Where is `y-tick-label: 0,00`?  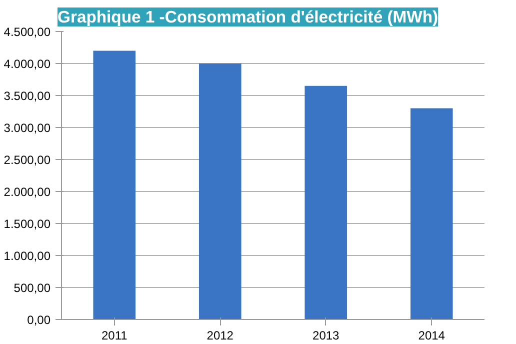 y-tick-label: 0,00 is located at coordinates (39, 320).